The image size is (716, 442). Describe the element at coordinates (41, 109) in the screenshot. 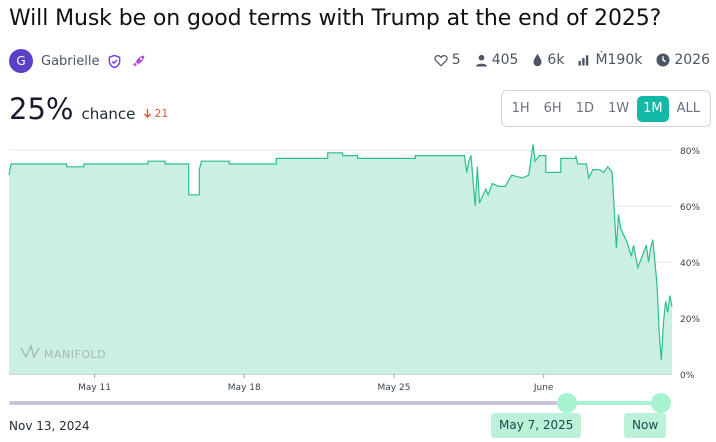

I see `probability-value: 25%` at that location.